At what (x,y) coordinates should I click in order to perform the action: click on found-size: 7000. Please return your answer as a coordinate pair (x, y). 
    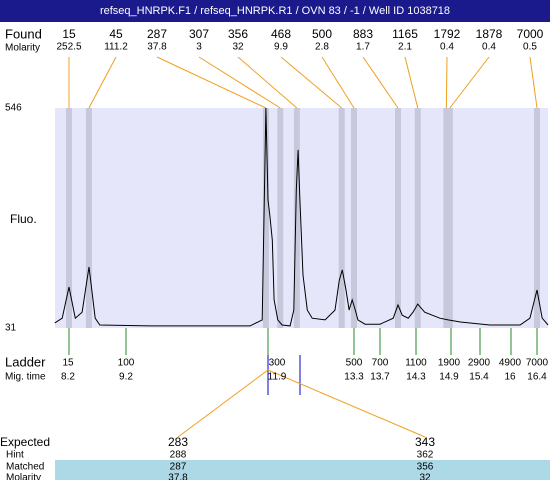
    Looking at the image, I should click on (530, 34).